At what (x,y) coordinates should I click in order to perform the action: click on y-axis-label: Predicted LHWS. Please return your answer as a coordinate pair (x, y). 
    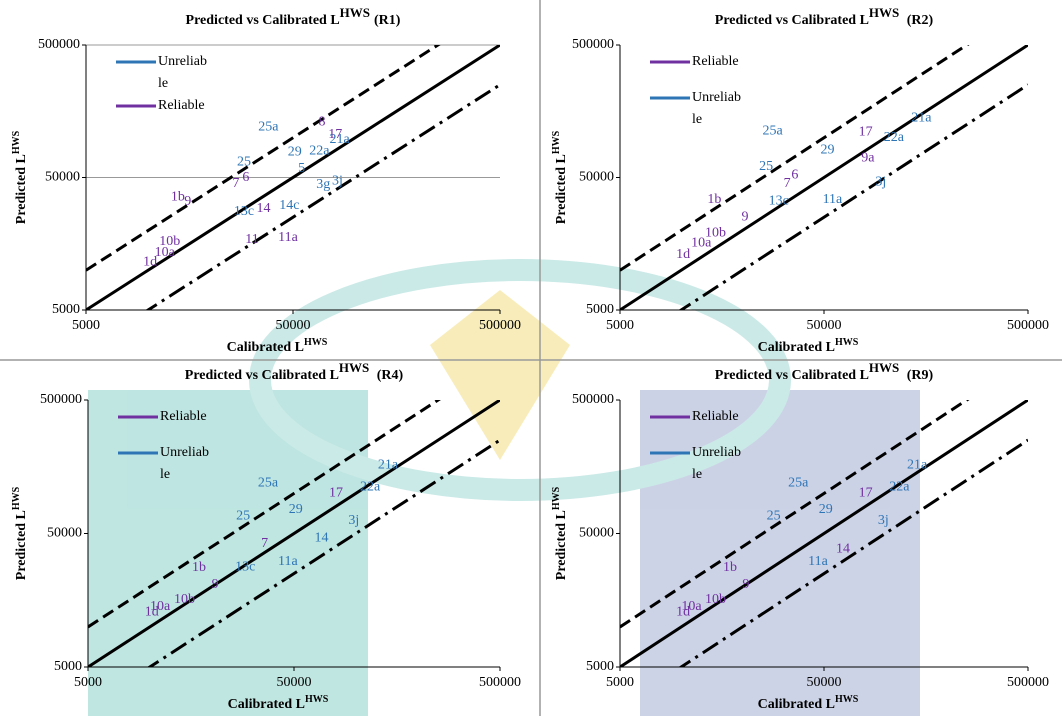
    Looking at the image, I should click on (560, 177).